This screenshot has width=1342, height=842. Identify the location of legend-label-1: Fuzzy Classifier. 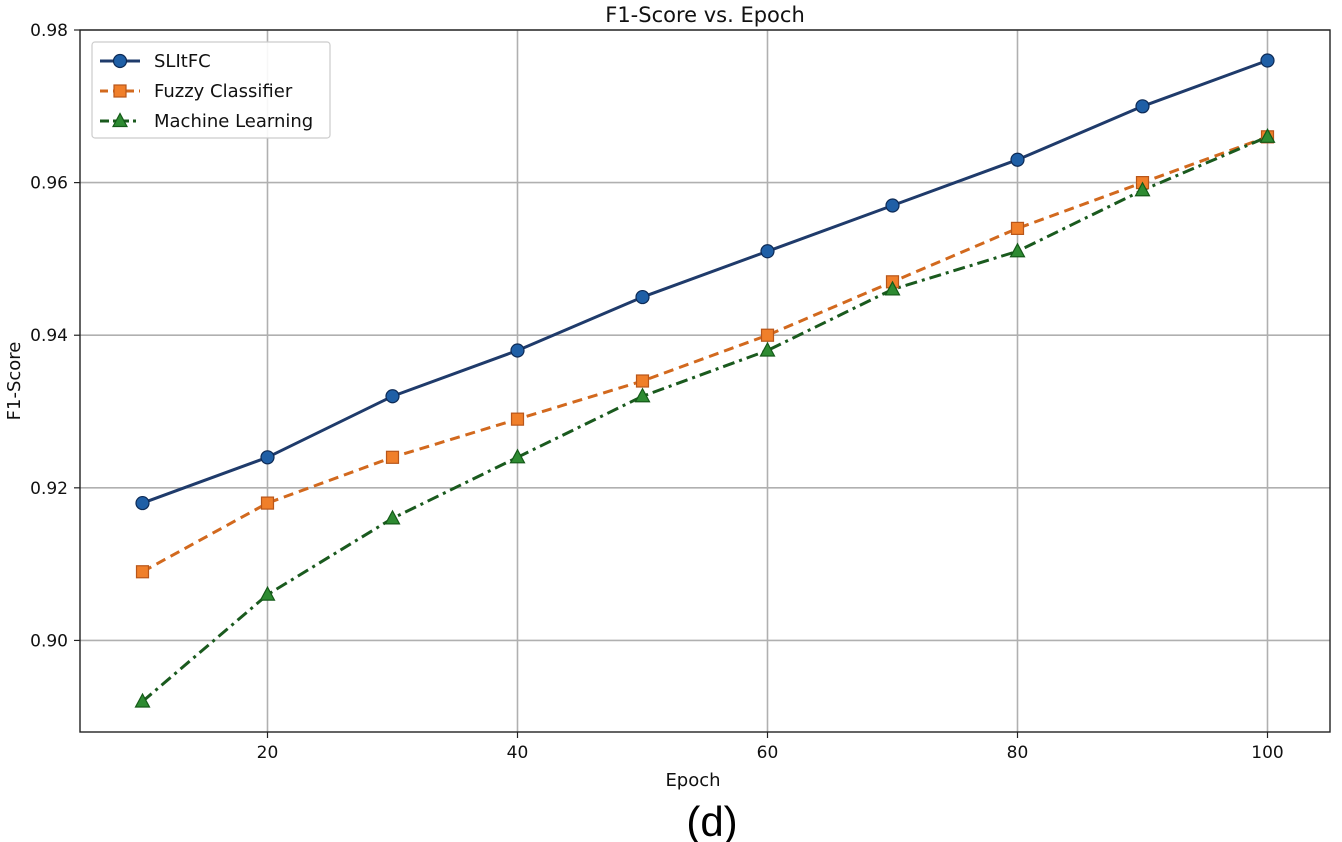
(223, 91).